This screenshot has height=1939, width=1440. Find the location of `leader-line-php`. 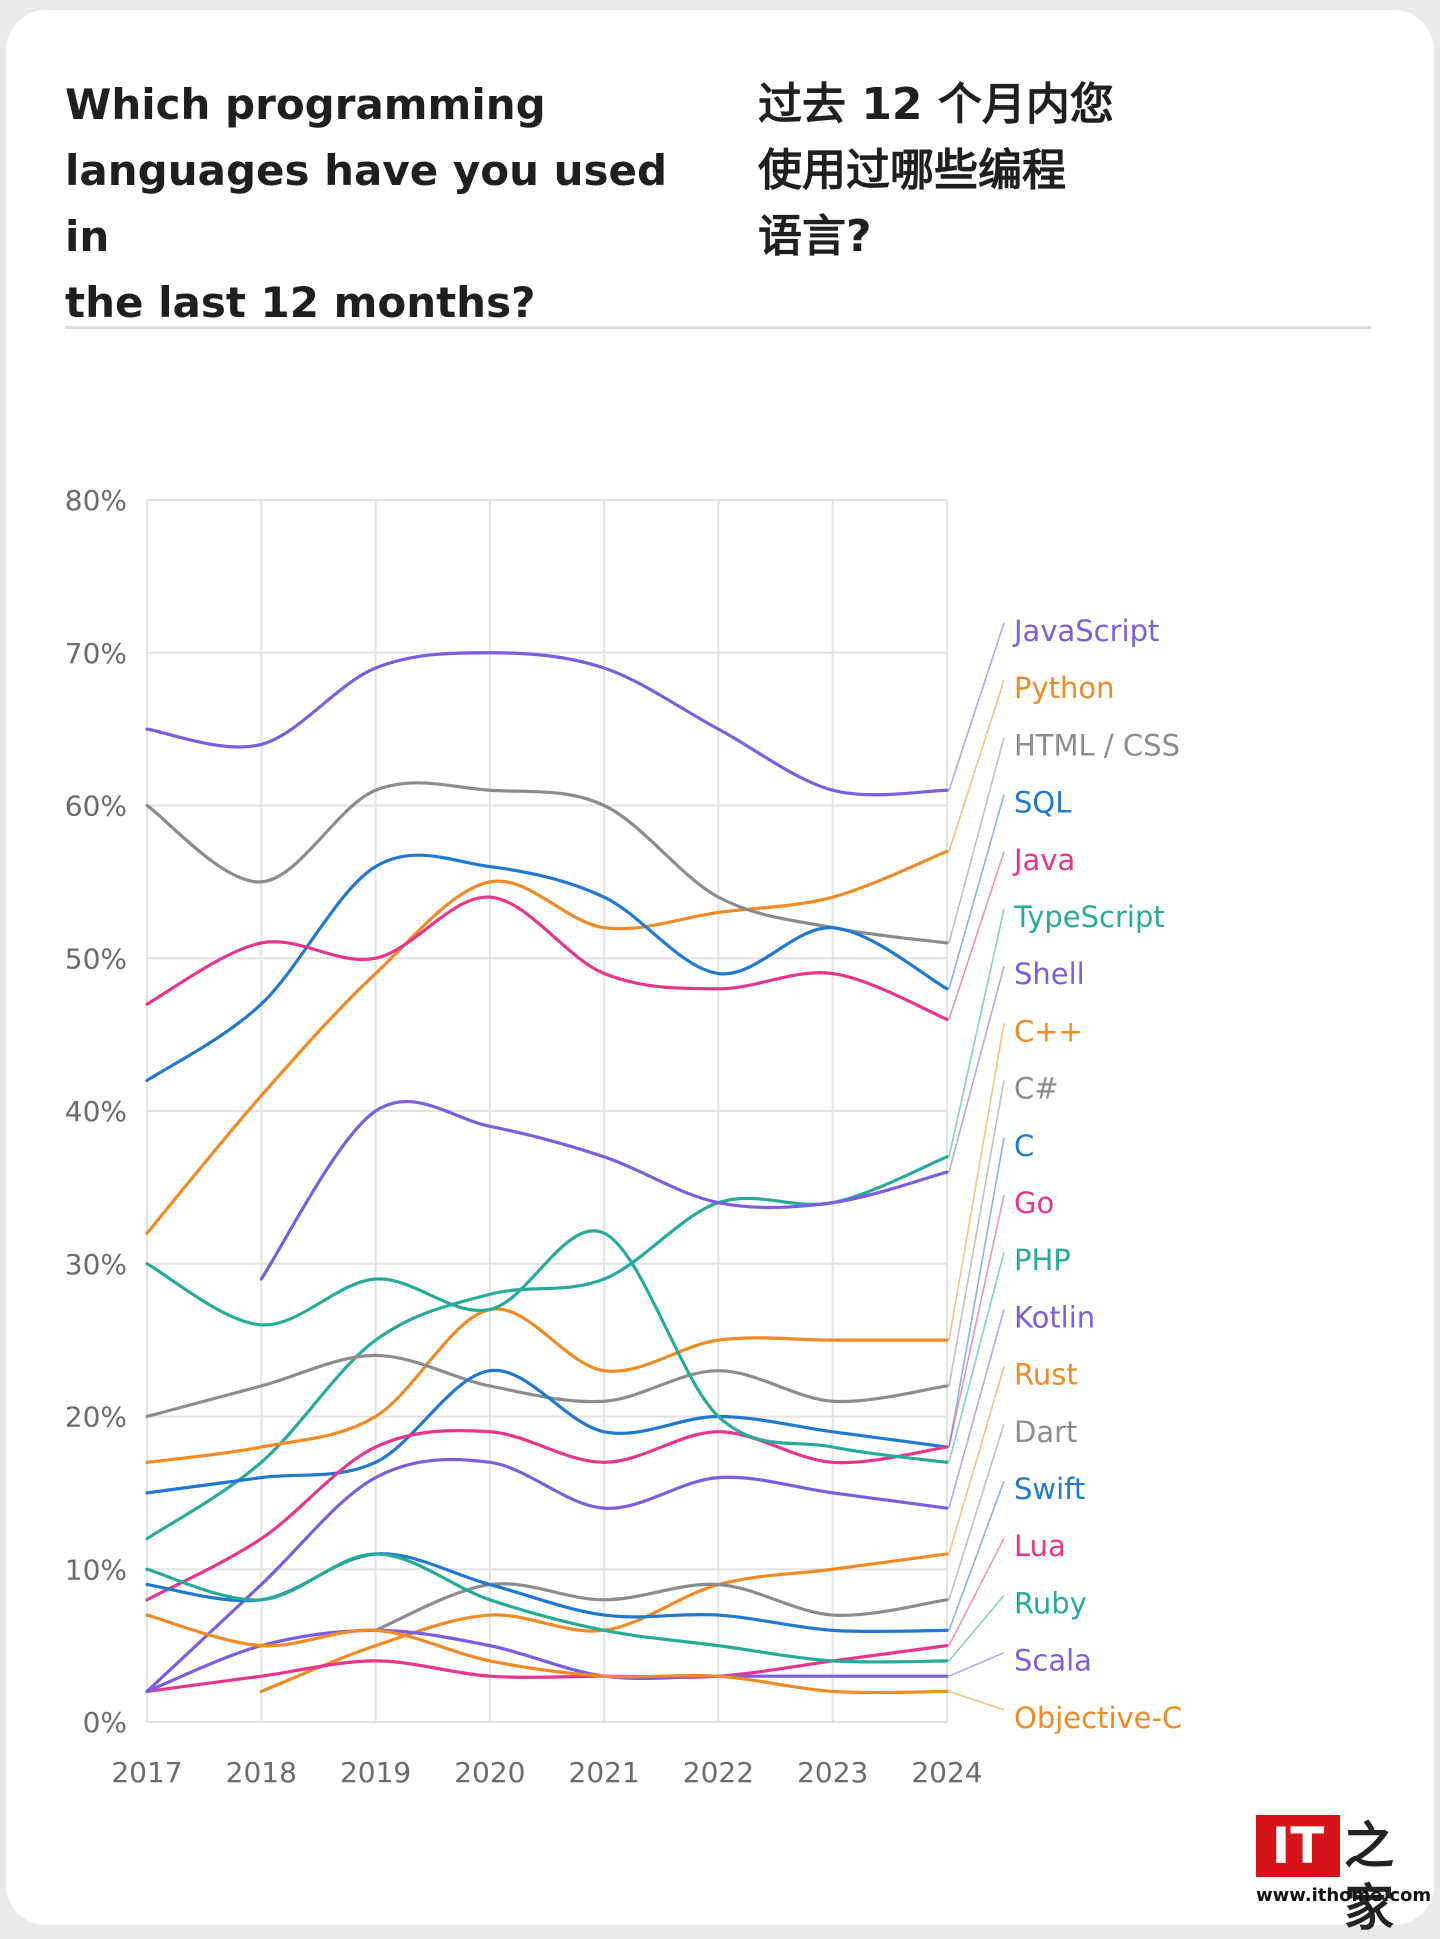

leader-line-php is located at coordinates (976, 1357).